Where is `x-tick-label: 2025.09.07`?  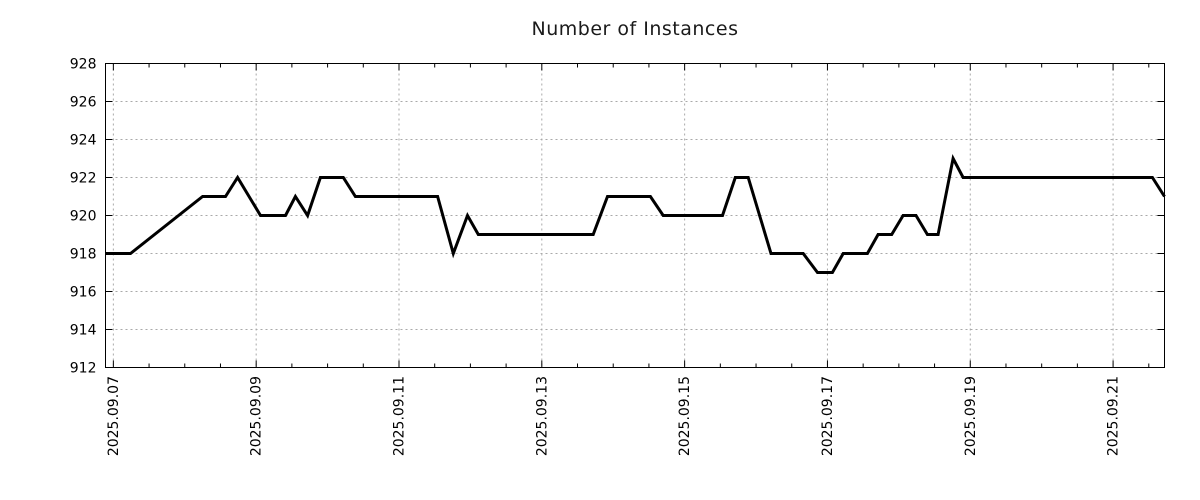
x-tick-label: 2025.09.07 is located at coordinates (114, 416).